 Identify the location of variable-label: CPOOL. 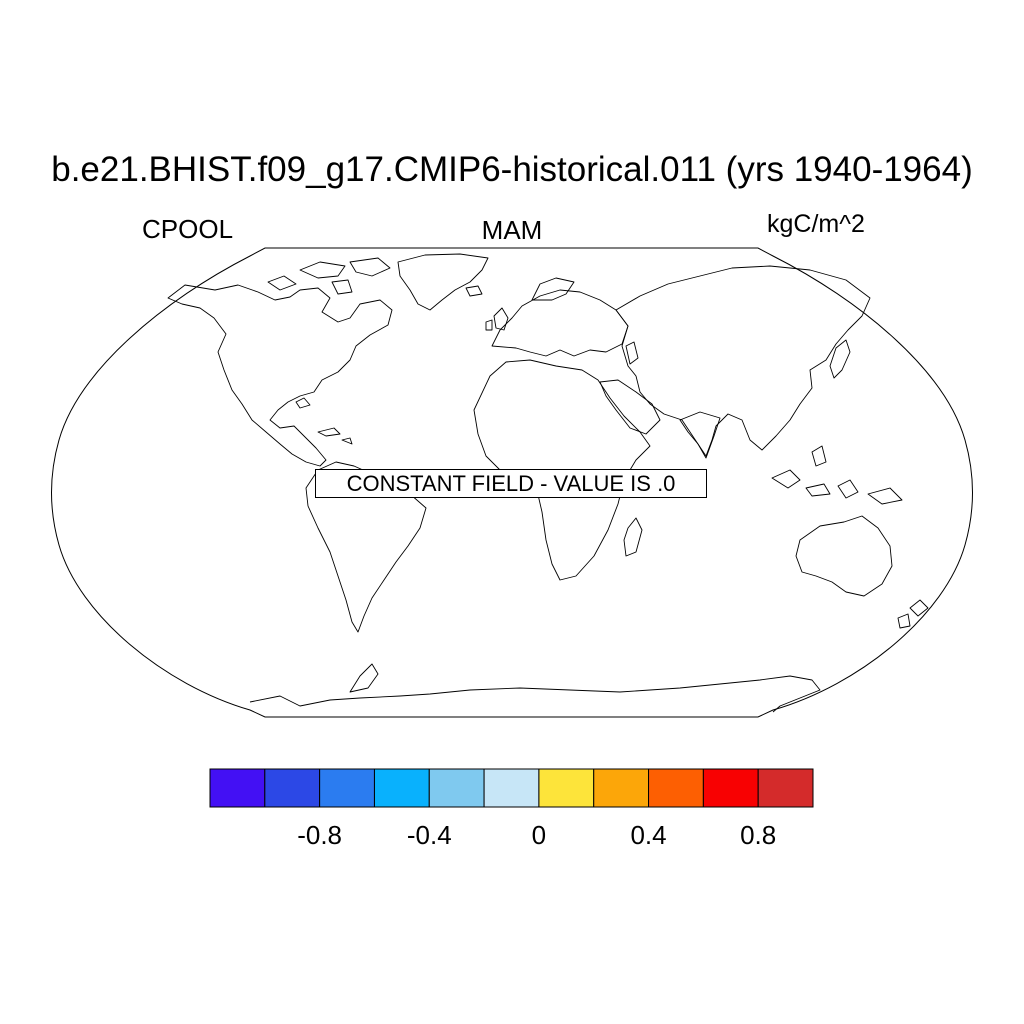
(188, 229).